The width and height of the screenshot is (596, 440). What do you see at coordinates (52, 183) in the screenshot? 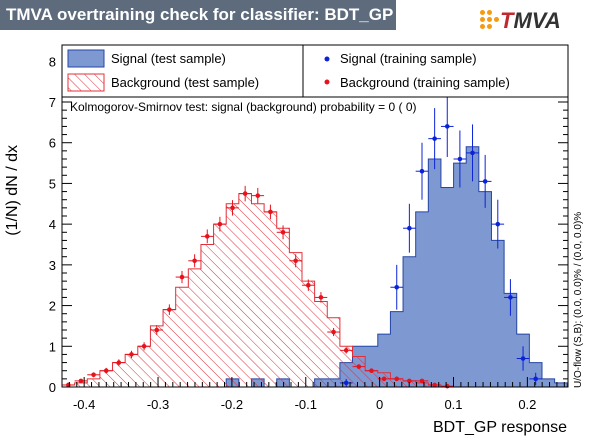
I see `y-tick-label: 5` at bounding box center [52, 183].